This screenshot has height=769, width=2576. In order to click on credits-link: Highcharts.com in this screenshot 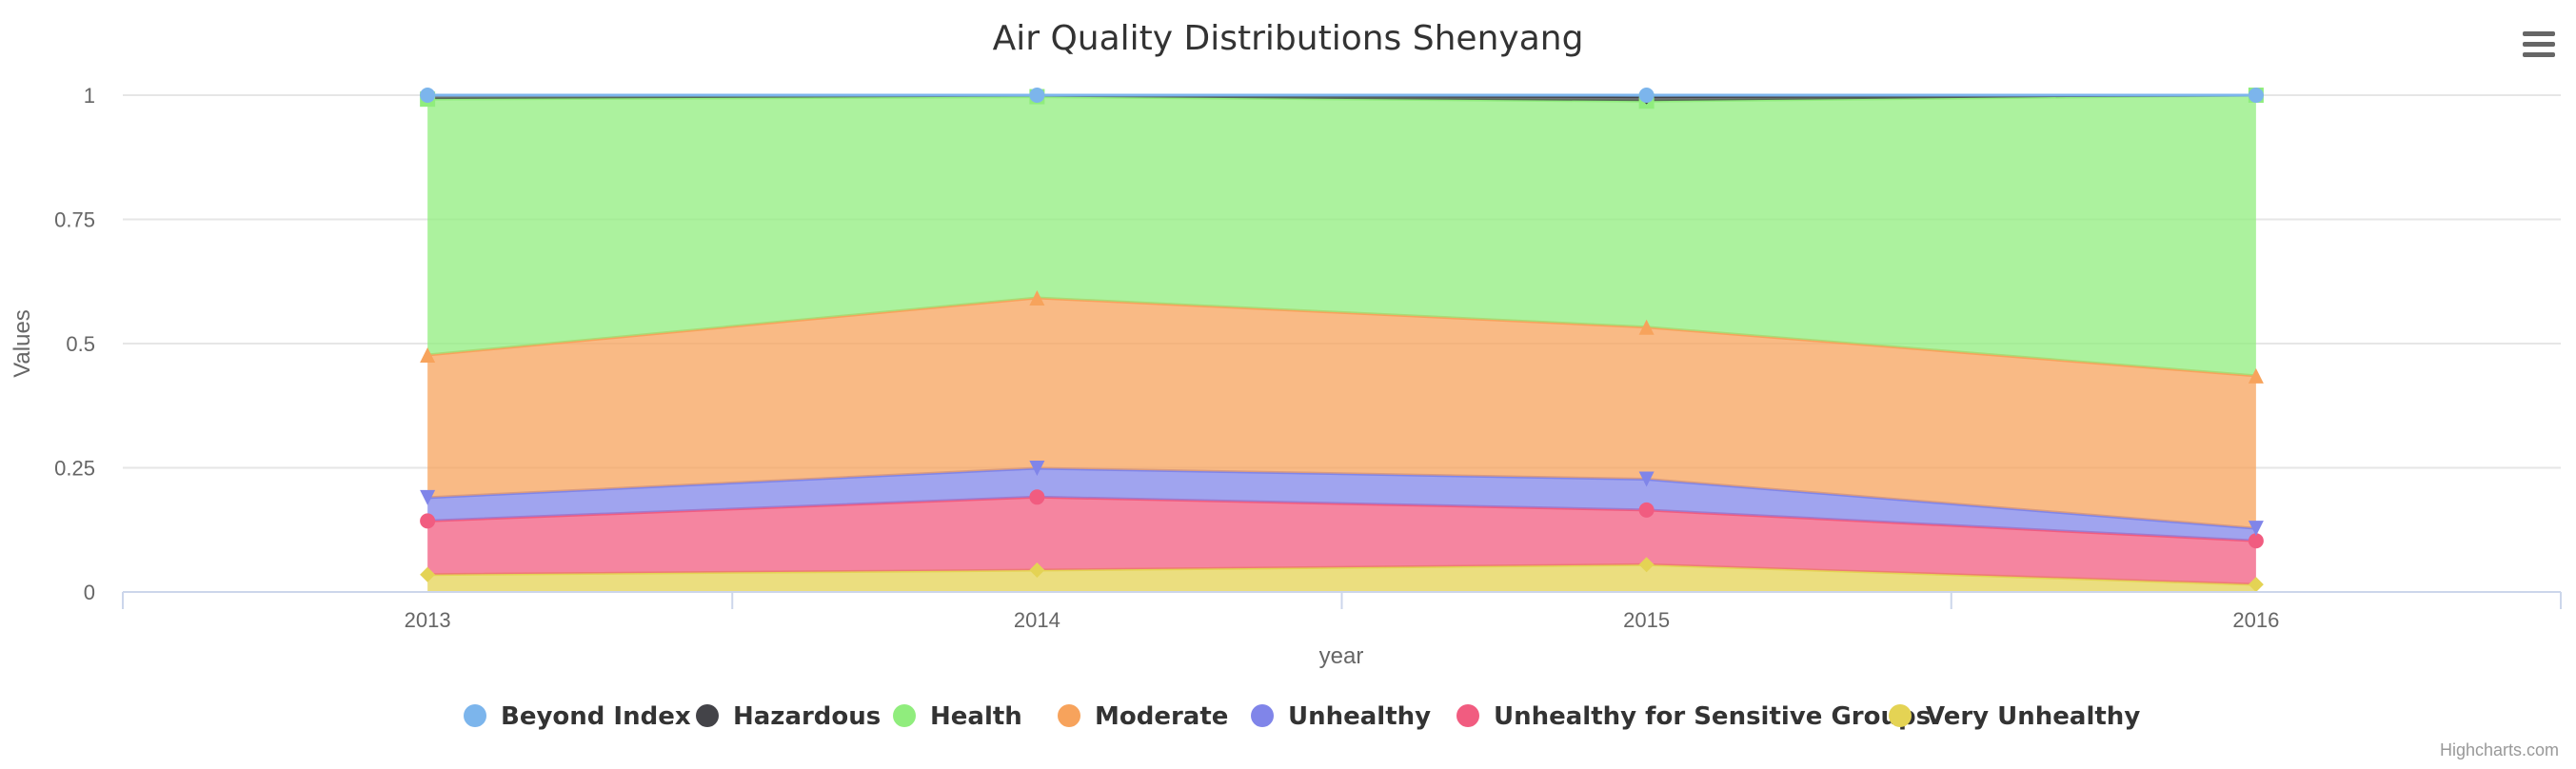, I will do `click(2499, 749)`.